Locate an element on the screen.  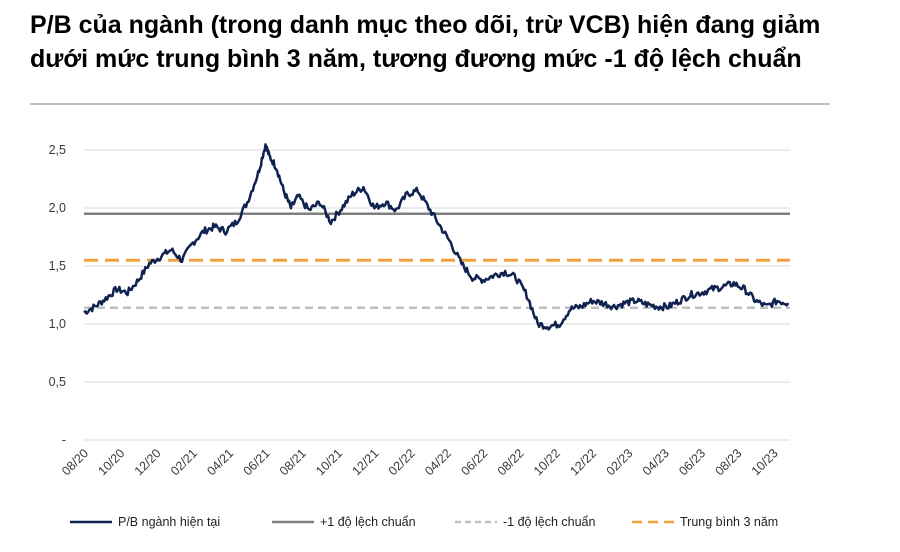
x-tick-label: 08/20 is located at coordinates (75, 462).